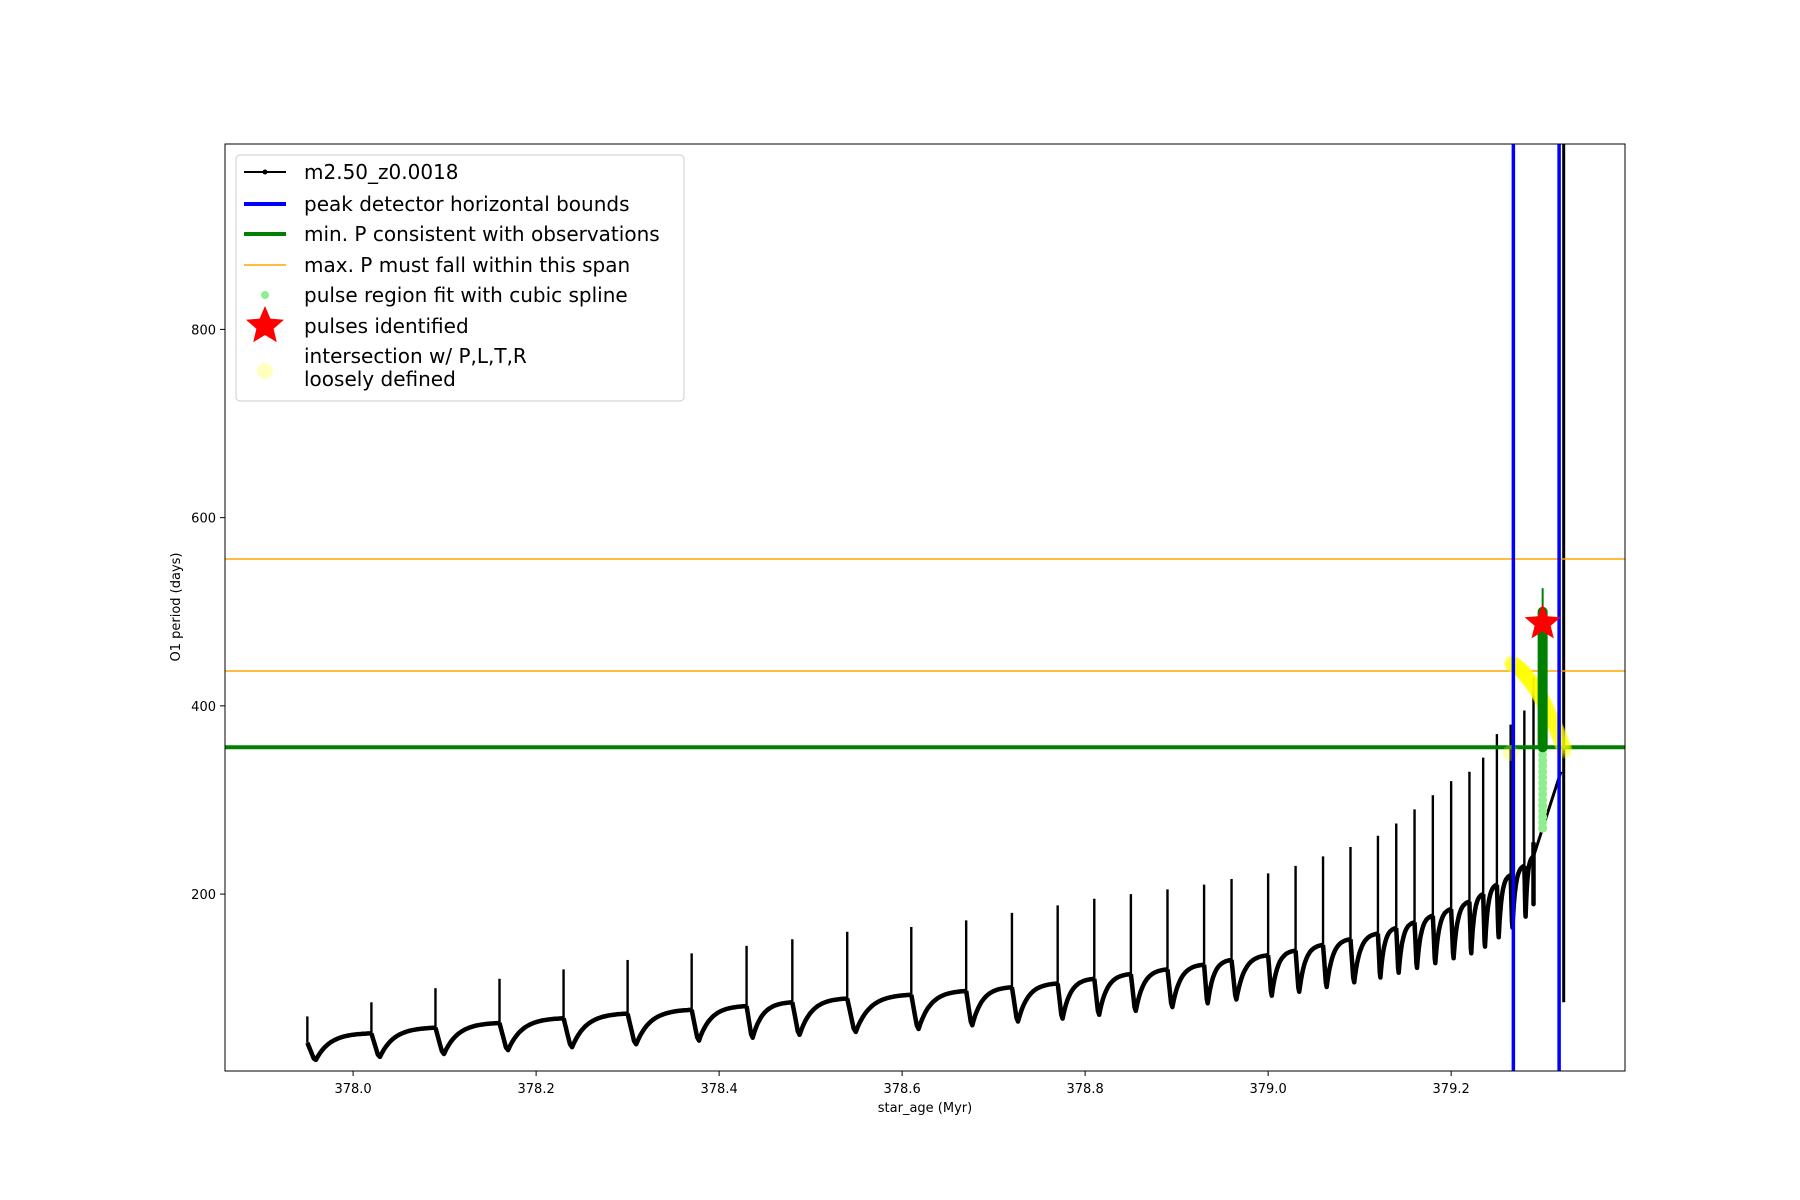  Describe the element at coordinates (925, 1108) in the screenshot. I see `x-axis-label: star_age (Myr)` at that location.